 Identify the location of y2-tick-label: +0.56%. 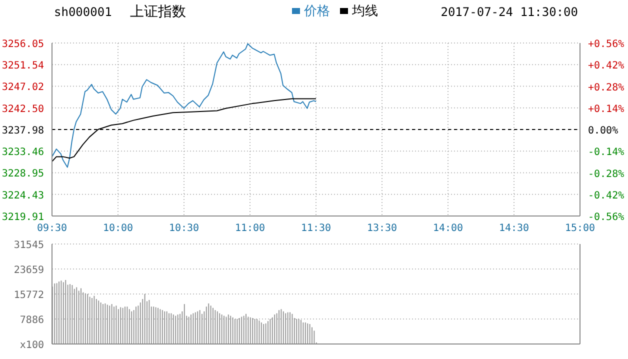
(606, 44).